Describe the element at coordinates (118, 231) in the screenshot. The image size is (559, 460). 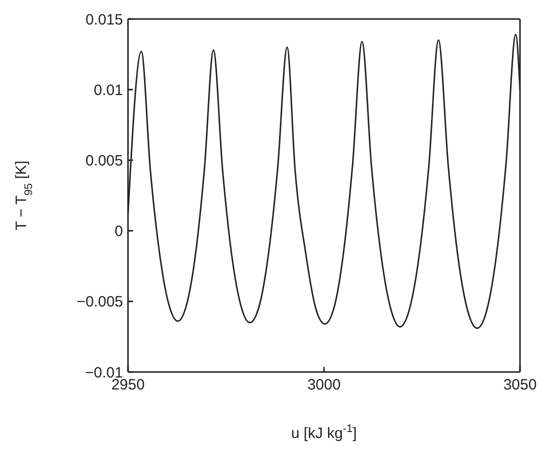
I see `y-tick-label: 0` at that location.